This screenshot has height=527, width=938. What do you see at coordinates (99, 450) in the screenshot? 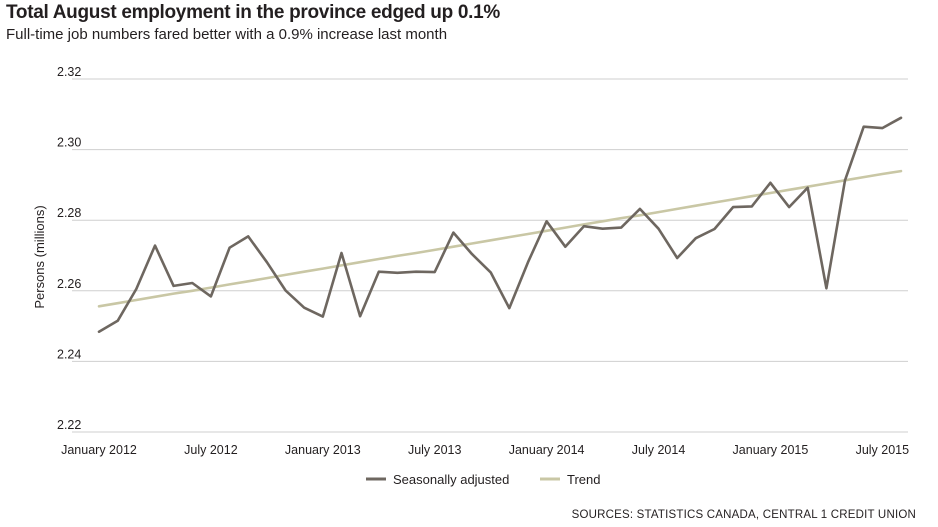
I see `x-tick-label: January 2012` at bounding box center [99, 450].